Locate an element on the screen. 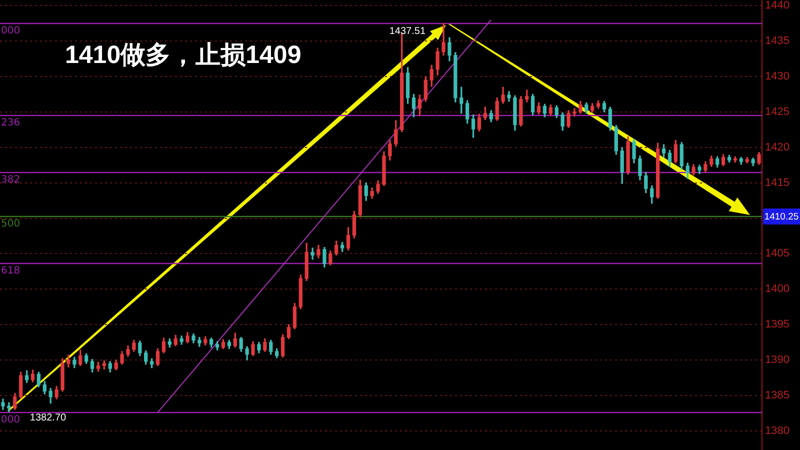 The height and width of the screenshot is (450, 800). y-tick-label: 1425 is located at coordinates (777, 112).